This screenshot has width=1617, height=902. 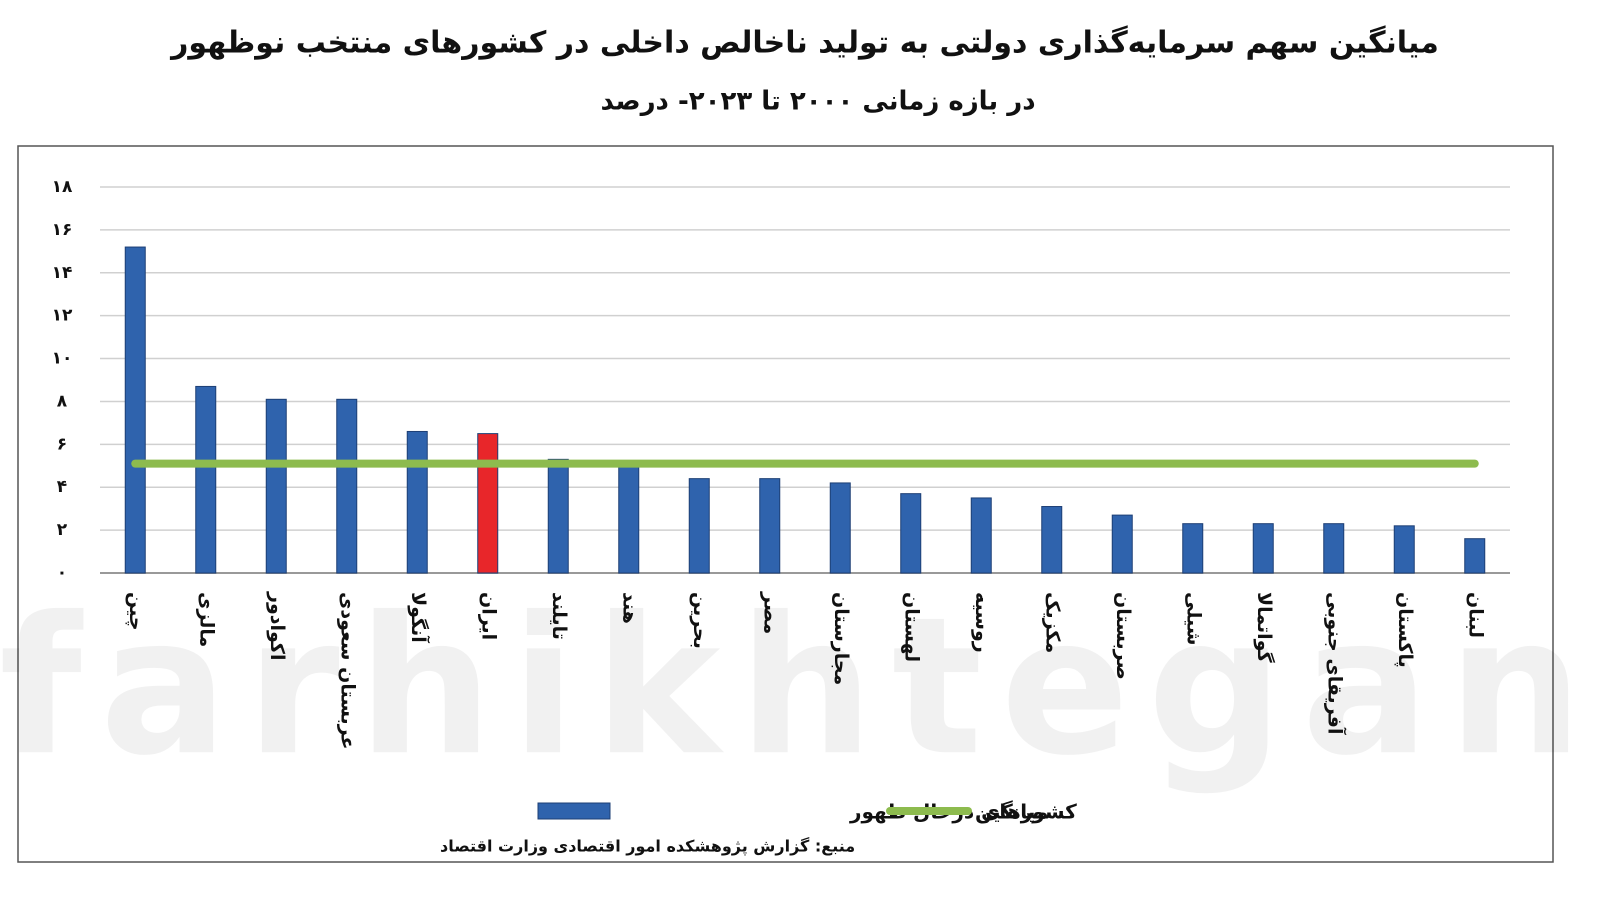 What do you see at coordinates (1052, 622) in the screenshot?
I see `x-tick-label: مکزیک` at bounding box center [1052, 622].